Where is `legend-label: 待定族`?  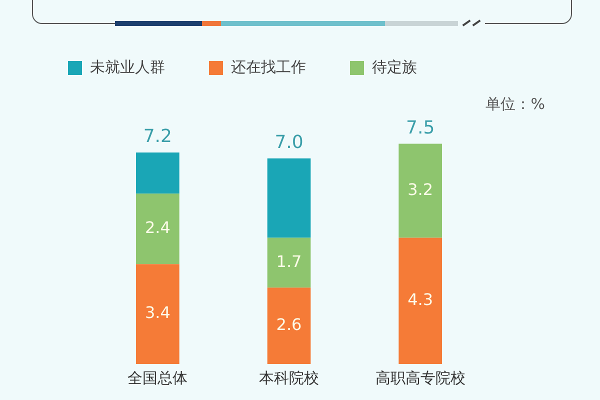
legend-label: 待定族 is located at coordinates (394, 67).